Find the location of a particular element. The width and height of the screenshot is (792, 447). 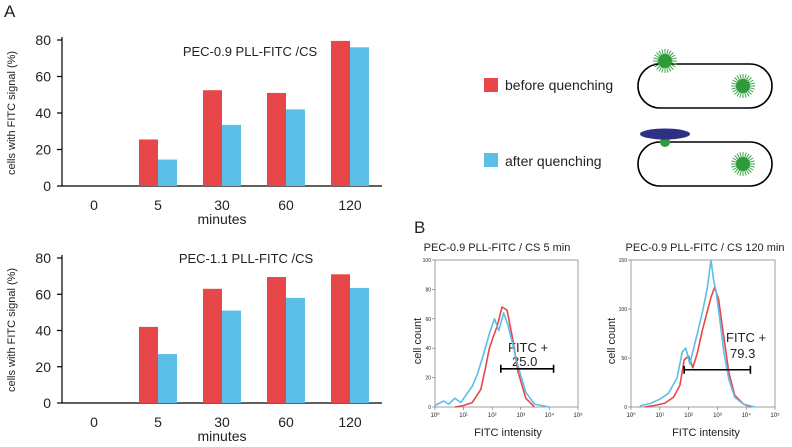

histogram-5min-ytick-label: 20 is located at coordinates (428, 379).